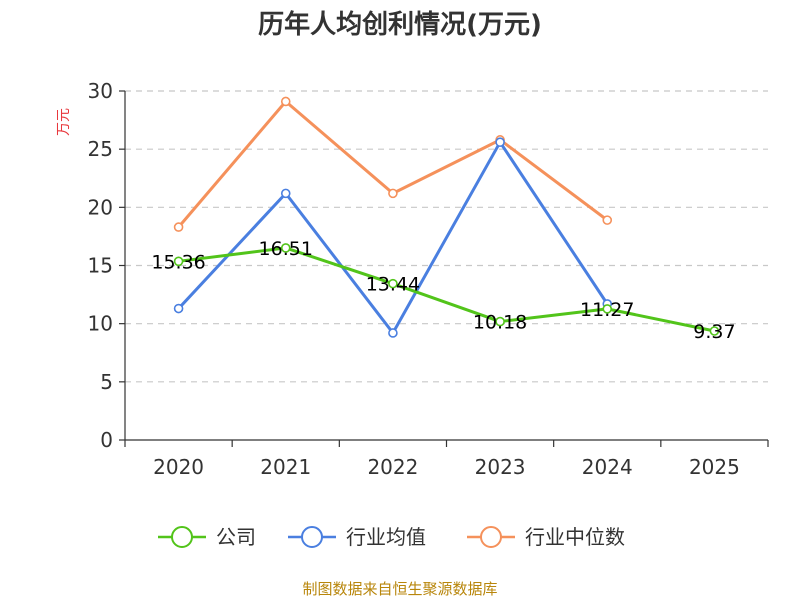 The height and width of the screenshot is (600, 800). What do you see at coordinates (607, 467) in the screenshot?
I see `x-tick-label: 2024` at bounding box center [607, 467].